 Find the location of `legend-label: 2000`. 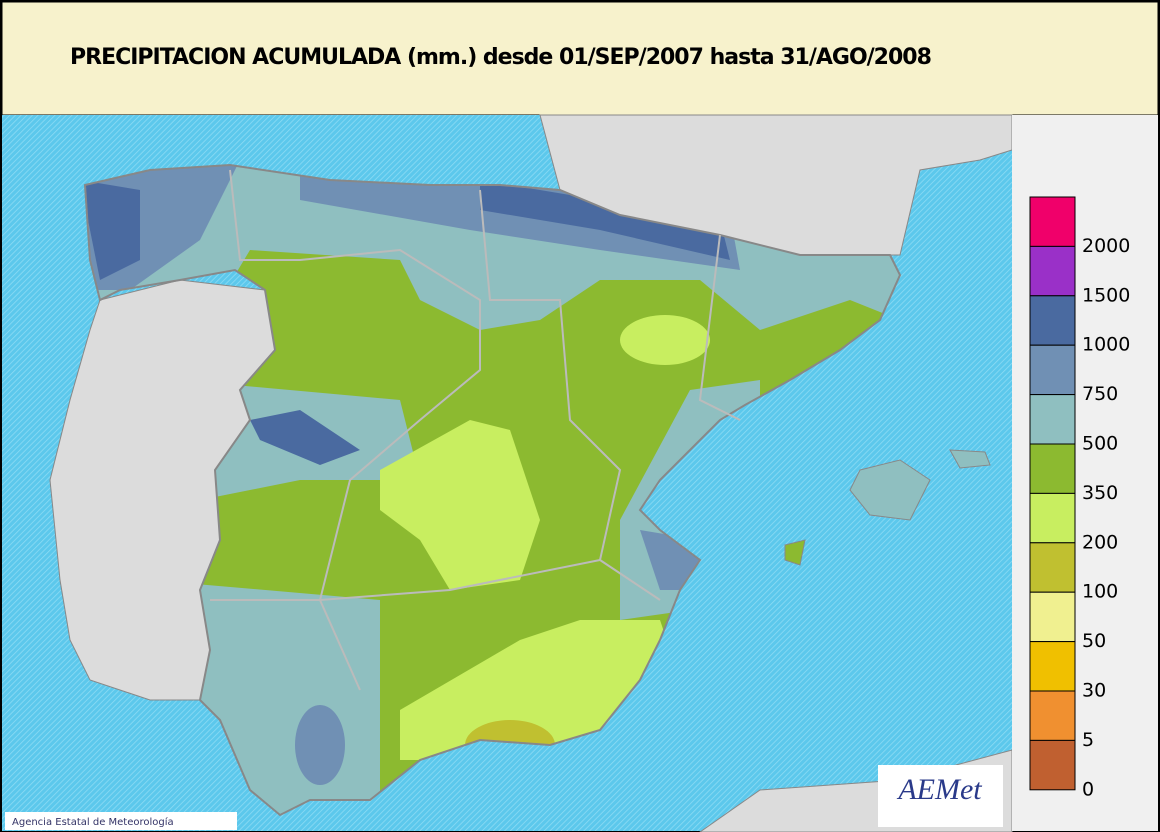

legend-label: 2000 is located at coordinates (1106, 246).